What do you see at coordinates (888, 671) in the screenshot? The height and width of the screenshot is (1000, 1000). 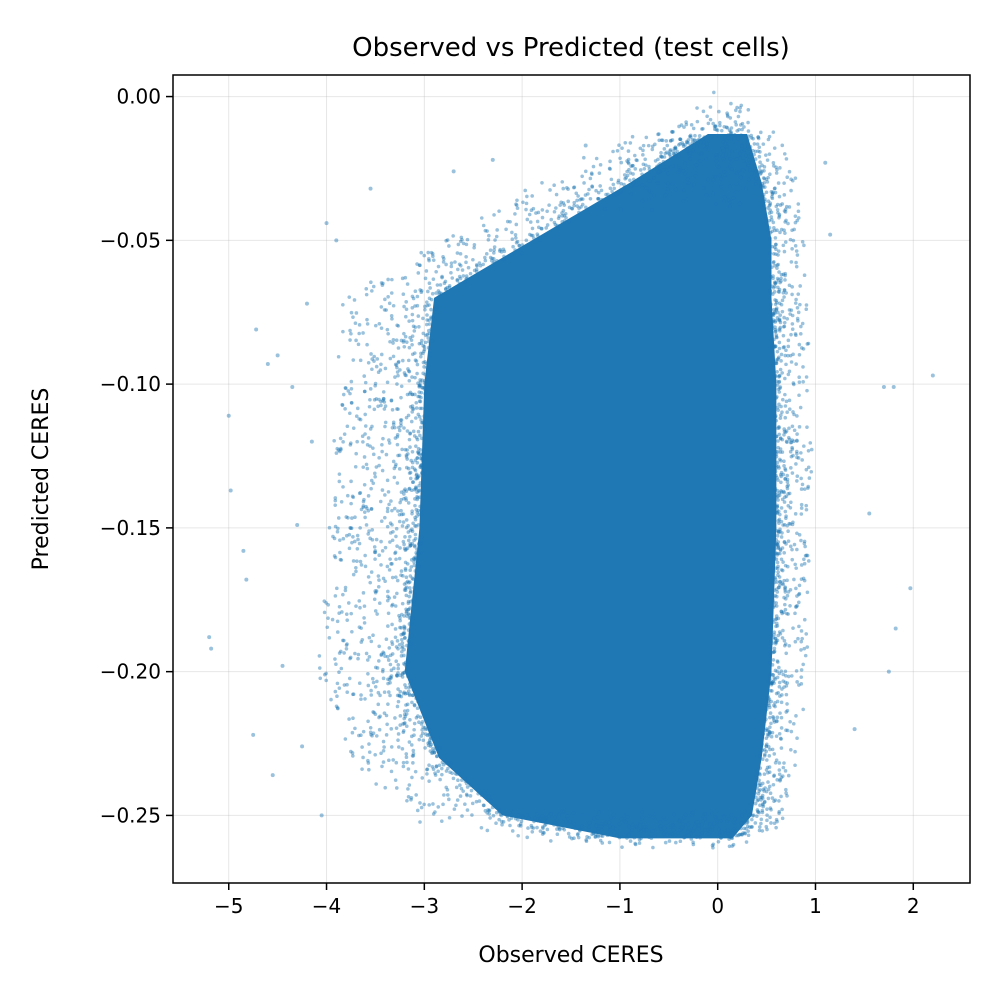 I see `outlier-point` at bounding box center [888, 671].